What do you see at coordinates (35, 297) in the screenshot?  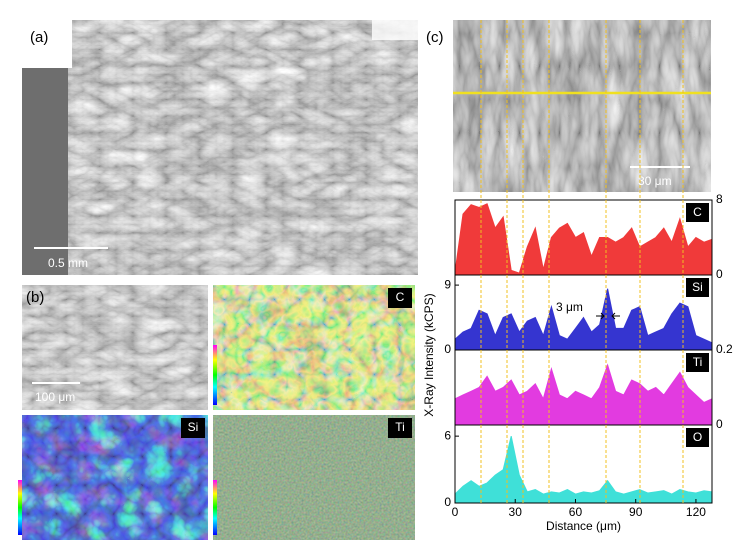 I see `panel-label: (b)` at bounding box center [35, 297].